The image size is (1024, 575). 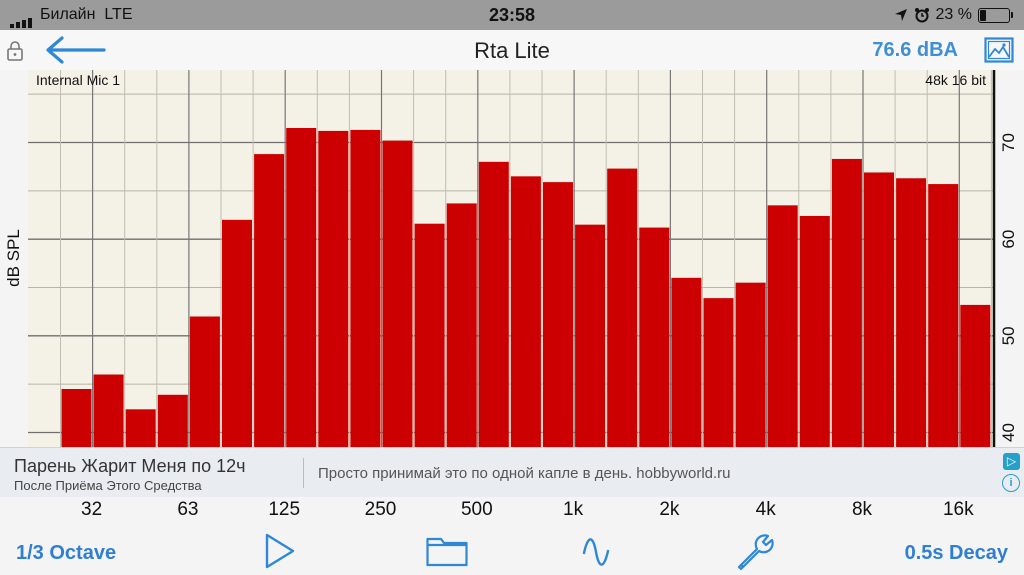 I want to click on status-bar: Билайн LTE 23:58 23 %, so click(x=512, y=15).